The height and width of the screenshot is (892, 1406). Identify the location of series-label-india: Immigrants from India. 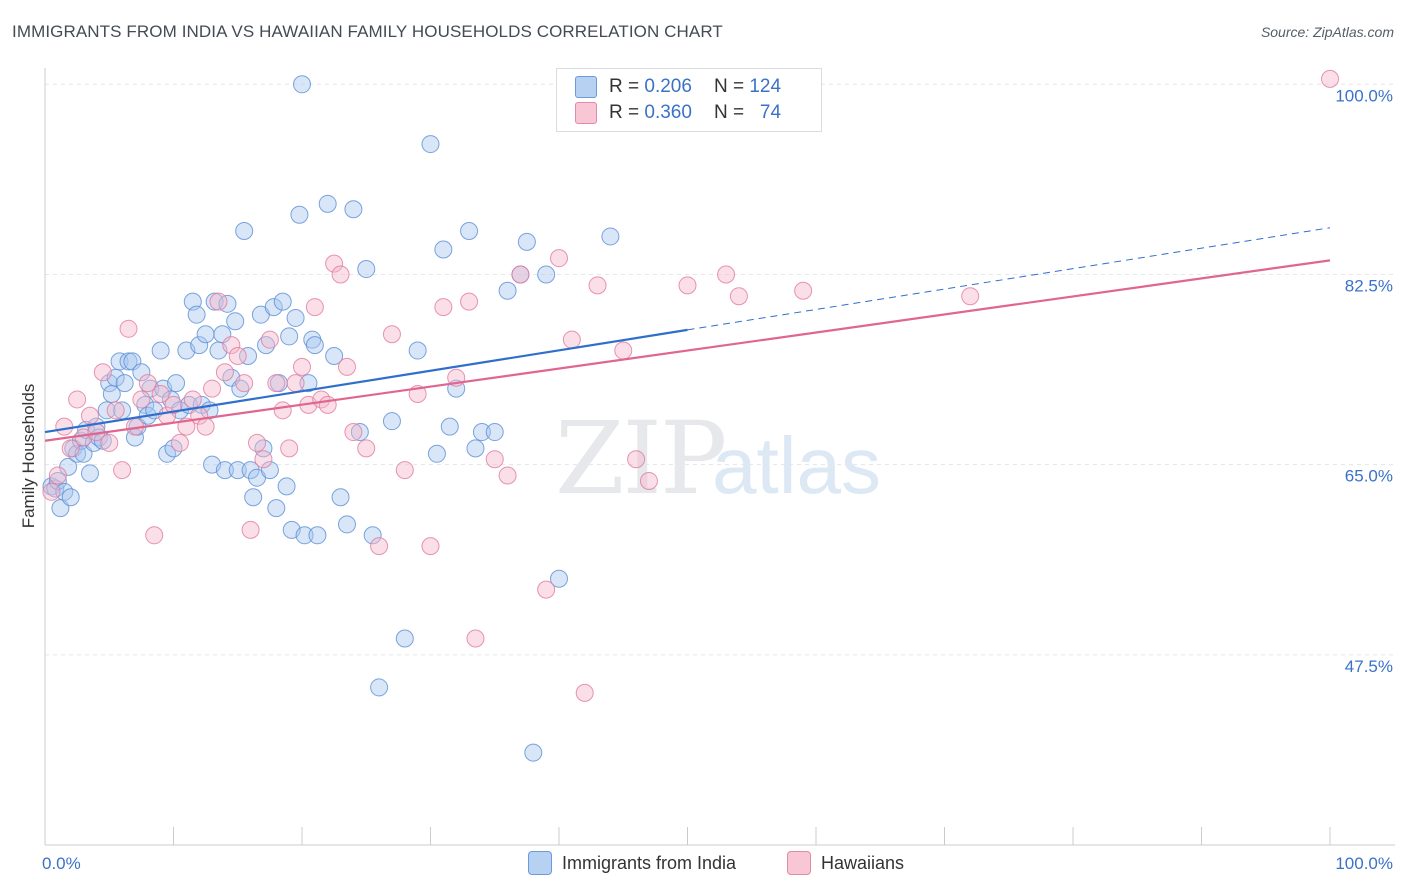
(649, 862).